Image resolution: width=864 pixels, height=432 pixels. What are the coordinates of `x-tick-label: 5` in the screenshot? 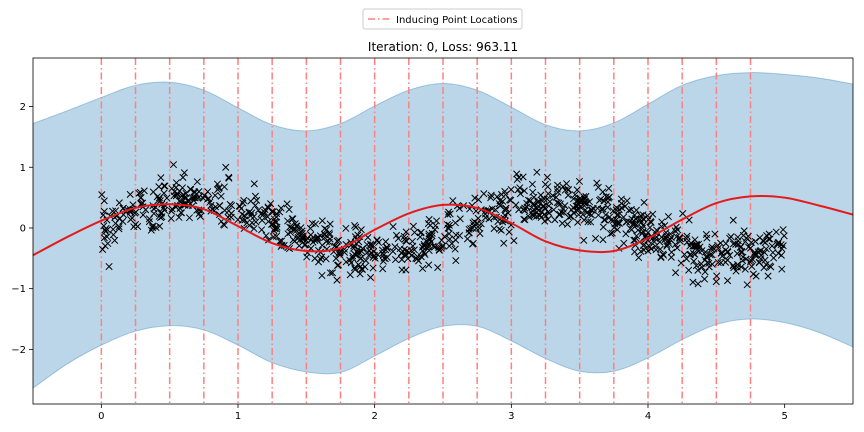 It's located at (784, 416).